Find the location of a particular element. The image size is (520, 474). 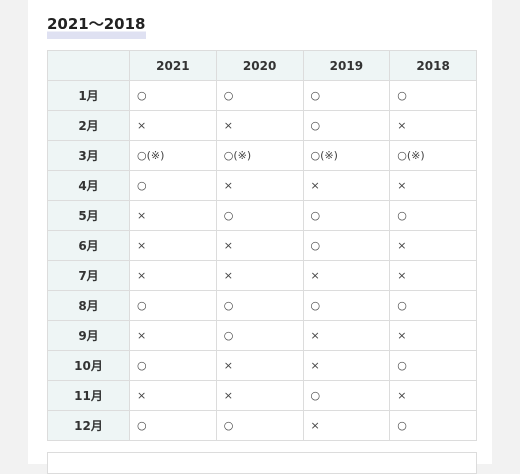

table-row: 5月 × ○ ○ ○ is located at coordinates (262, 215).